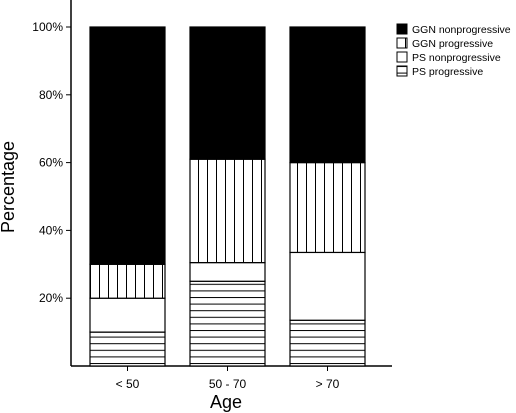 This screenshot has height=413, width=516. I want to click on legend-item: PS nonprogressive, so click(448, 57).